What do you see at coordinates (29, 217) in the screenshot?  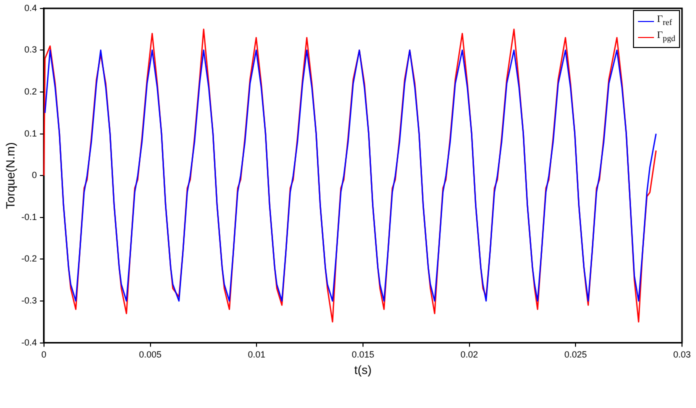 I see `y-tick-label: -0.1` at bounding box center [29, 217].